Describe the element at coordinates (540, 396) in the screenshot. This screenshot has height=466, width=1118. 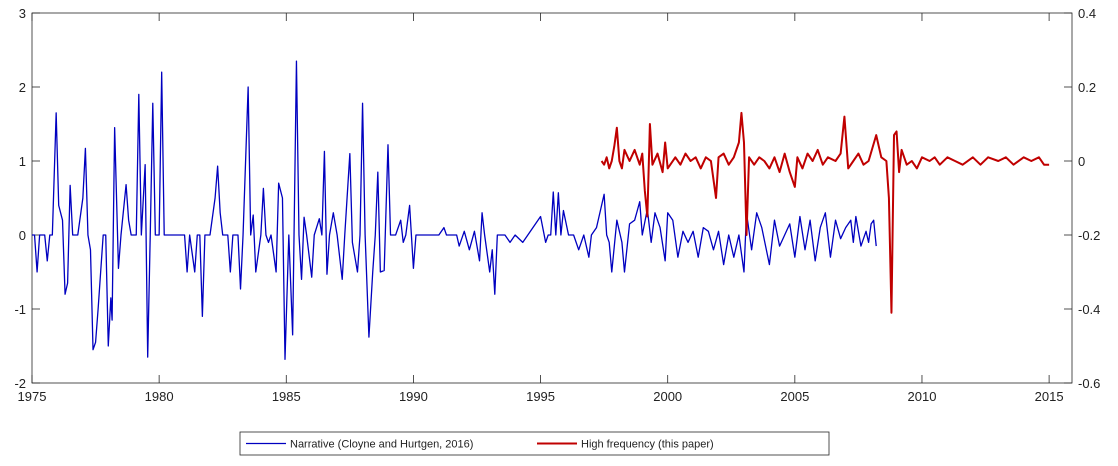
I see `x-tick-label: 1995` at that location.